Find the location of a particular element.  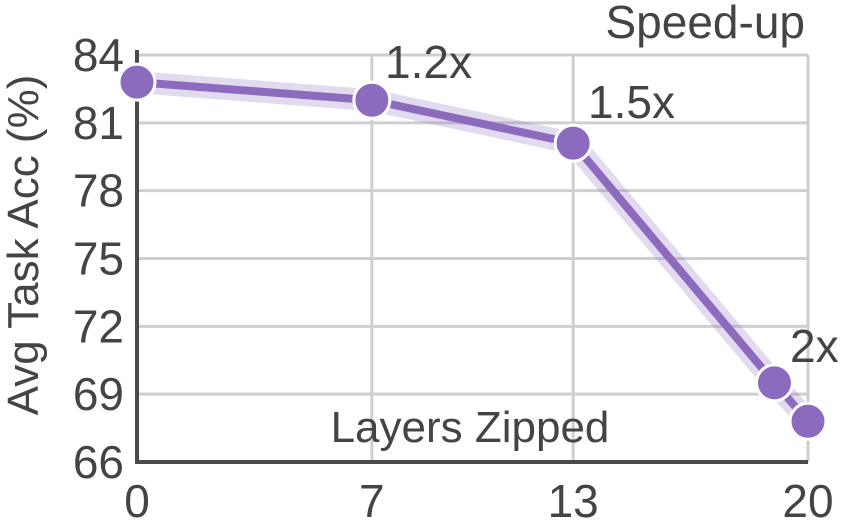

y-tick-label: 81 is located at coordinates (98, 123).